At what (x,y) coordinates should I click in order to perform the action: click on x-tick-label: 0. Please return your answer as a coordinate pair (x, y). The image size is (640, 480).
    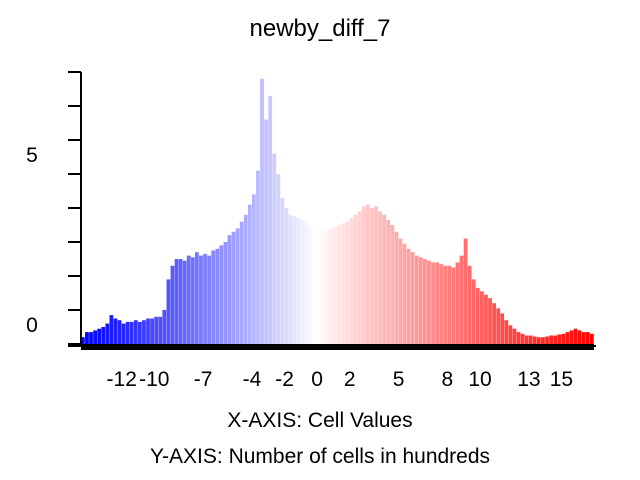
    Looking at the image, I should click on (317, 379).